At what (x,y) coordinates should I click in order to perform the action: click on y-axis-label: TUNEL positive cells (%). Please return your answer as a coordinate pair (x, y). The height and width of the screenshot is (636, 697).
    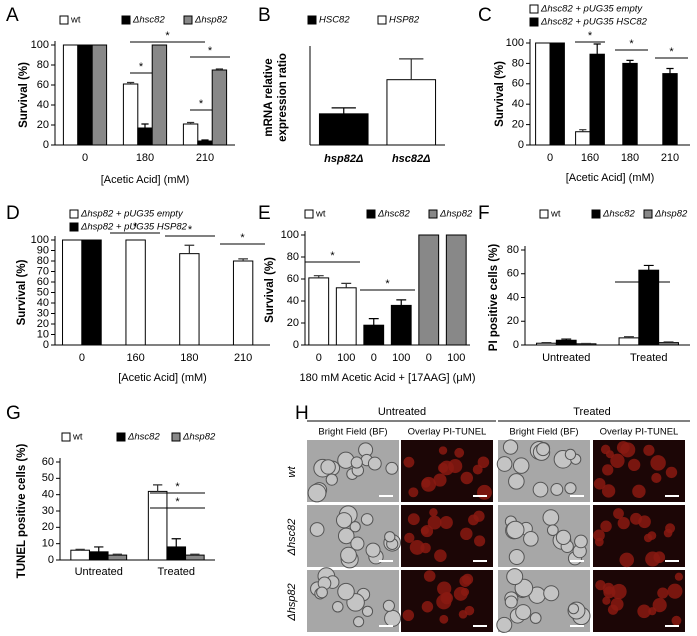
    Looking at the image, I should click on (22, 511).